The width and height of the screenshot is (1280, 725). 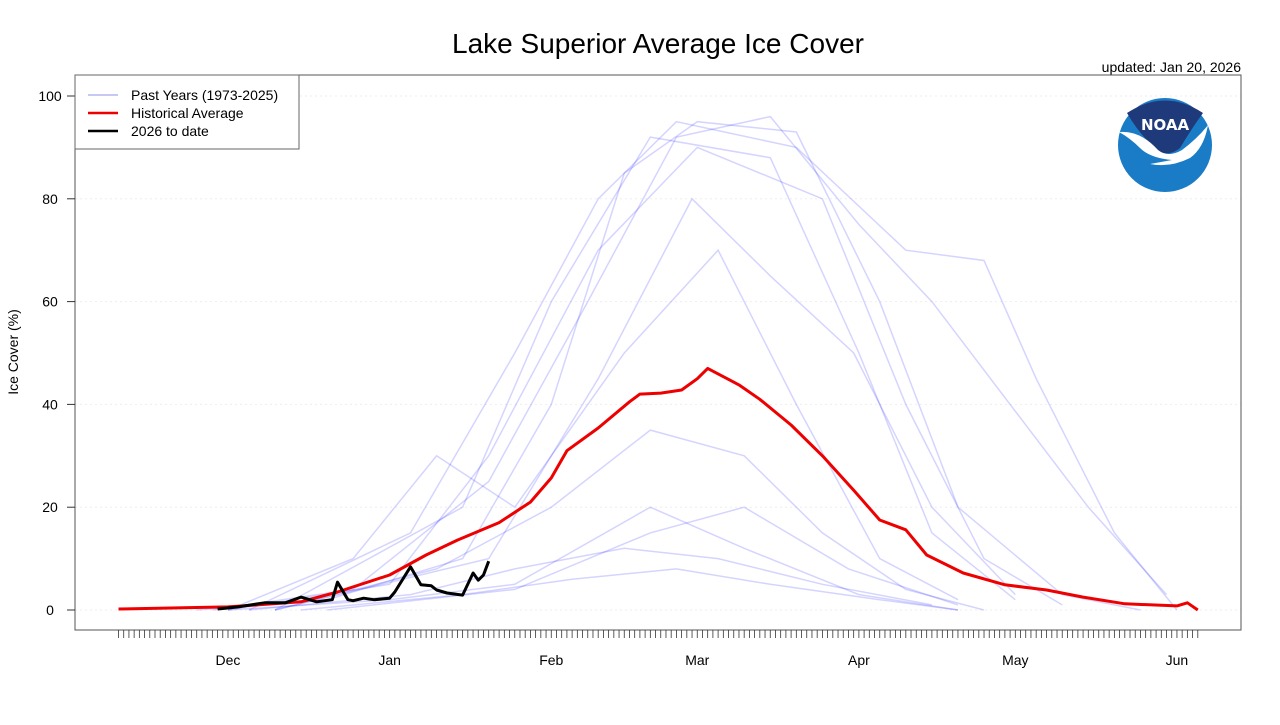 What do you see at coordinates (50, 96) in the screenshot?
I see `y-tick-label: 100` at bounding box center [50, 96].